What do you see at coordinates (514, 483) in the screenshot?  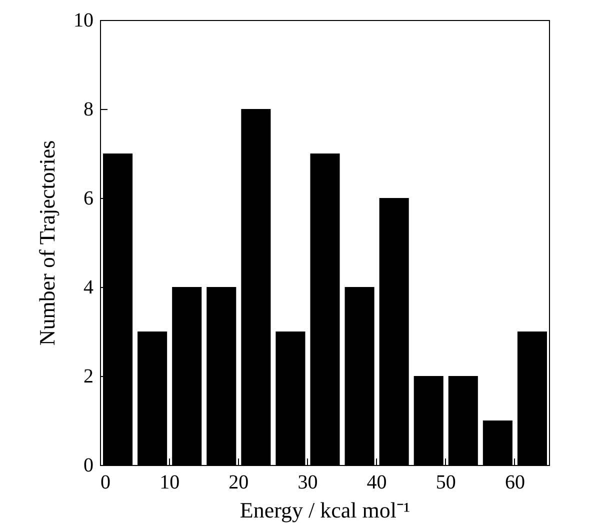 I see `x-tick-label: 60` at bounding box center [514, 483].